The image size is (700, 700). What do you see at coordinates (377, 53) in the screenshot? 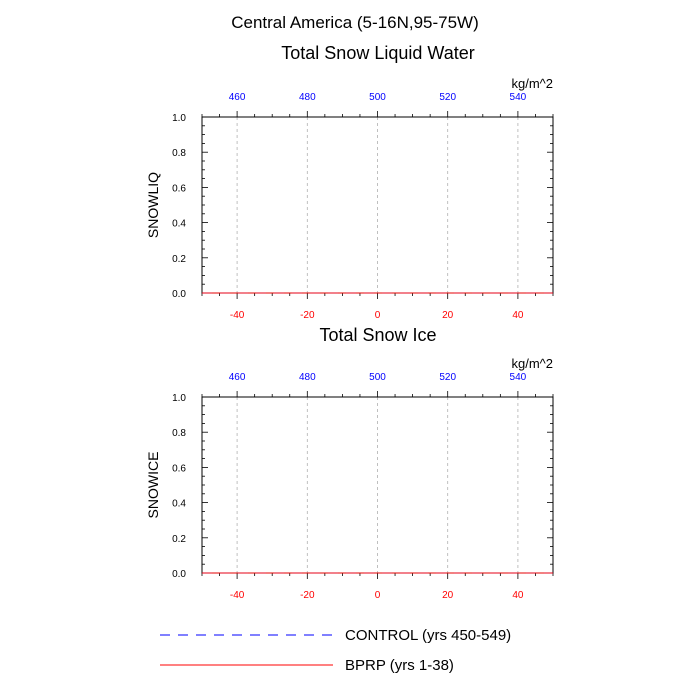
I see `chart-title: Total Snow Liquid Water` at bounding box center [377, 53].